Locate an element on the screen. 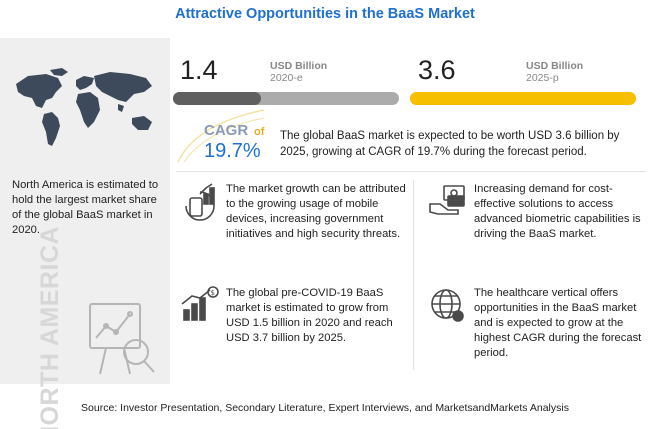  unit-2020: USD Billion is located at coordinates (299, 66).